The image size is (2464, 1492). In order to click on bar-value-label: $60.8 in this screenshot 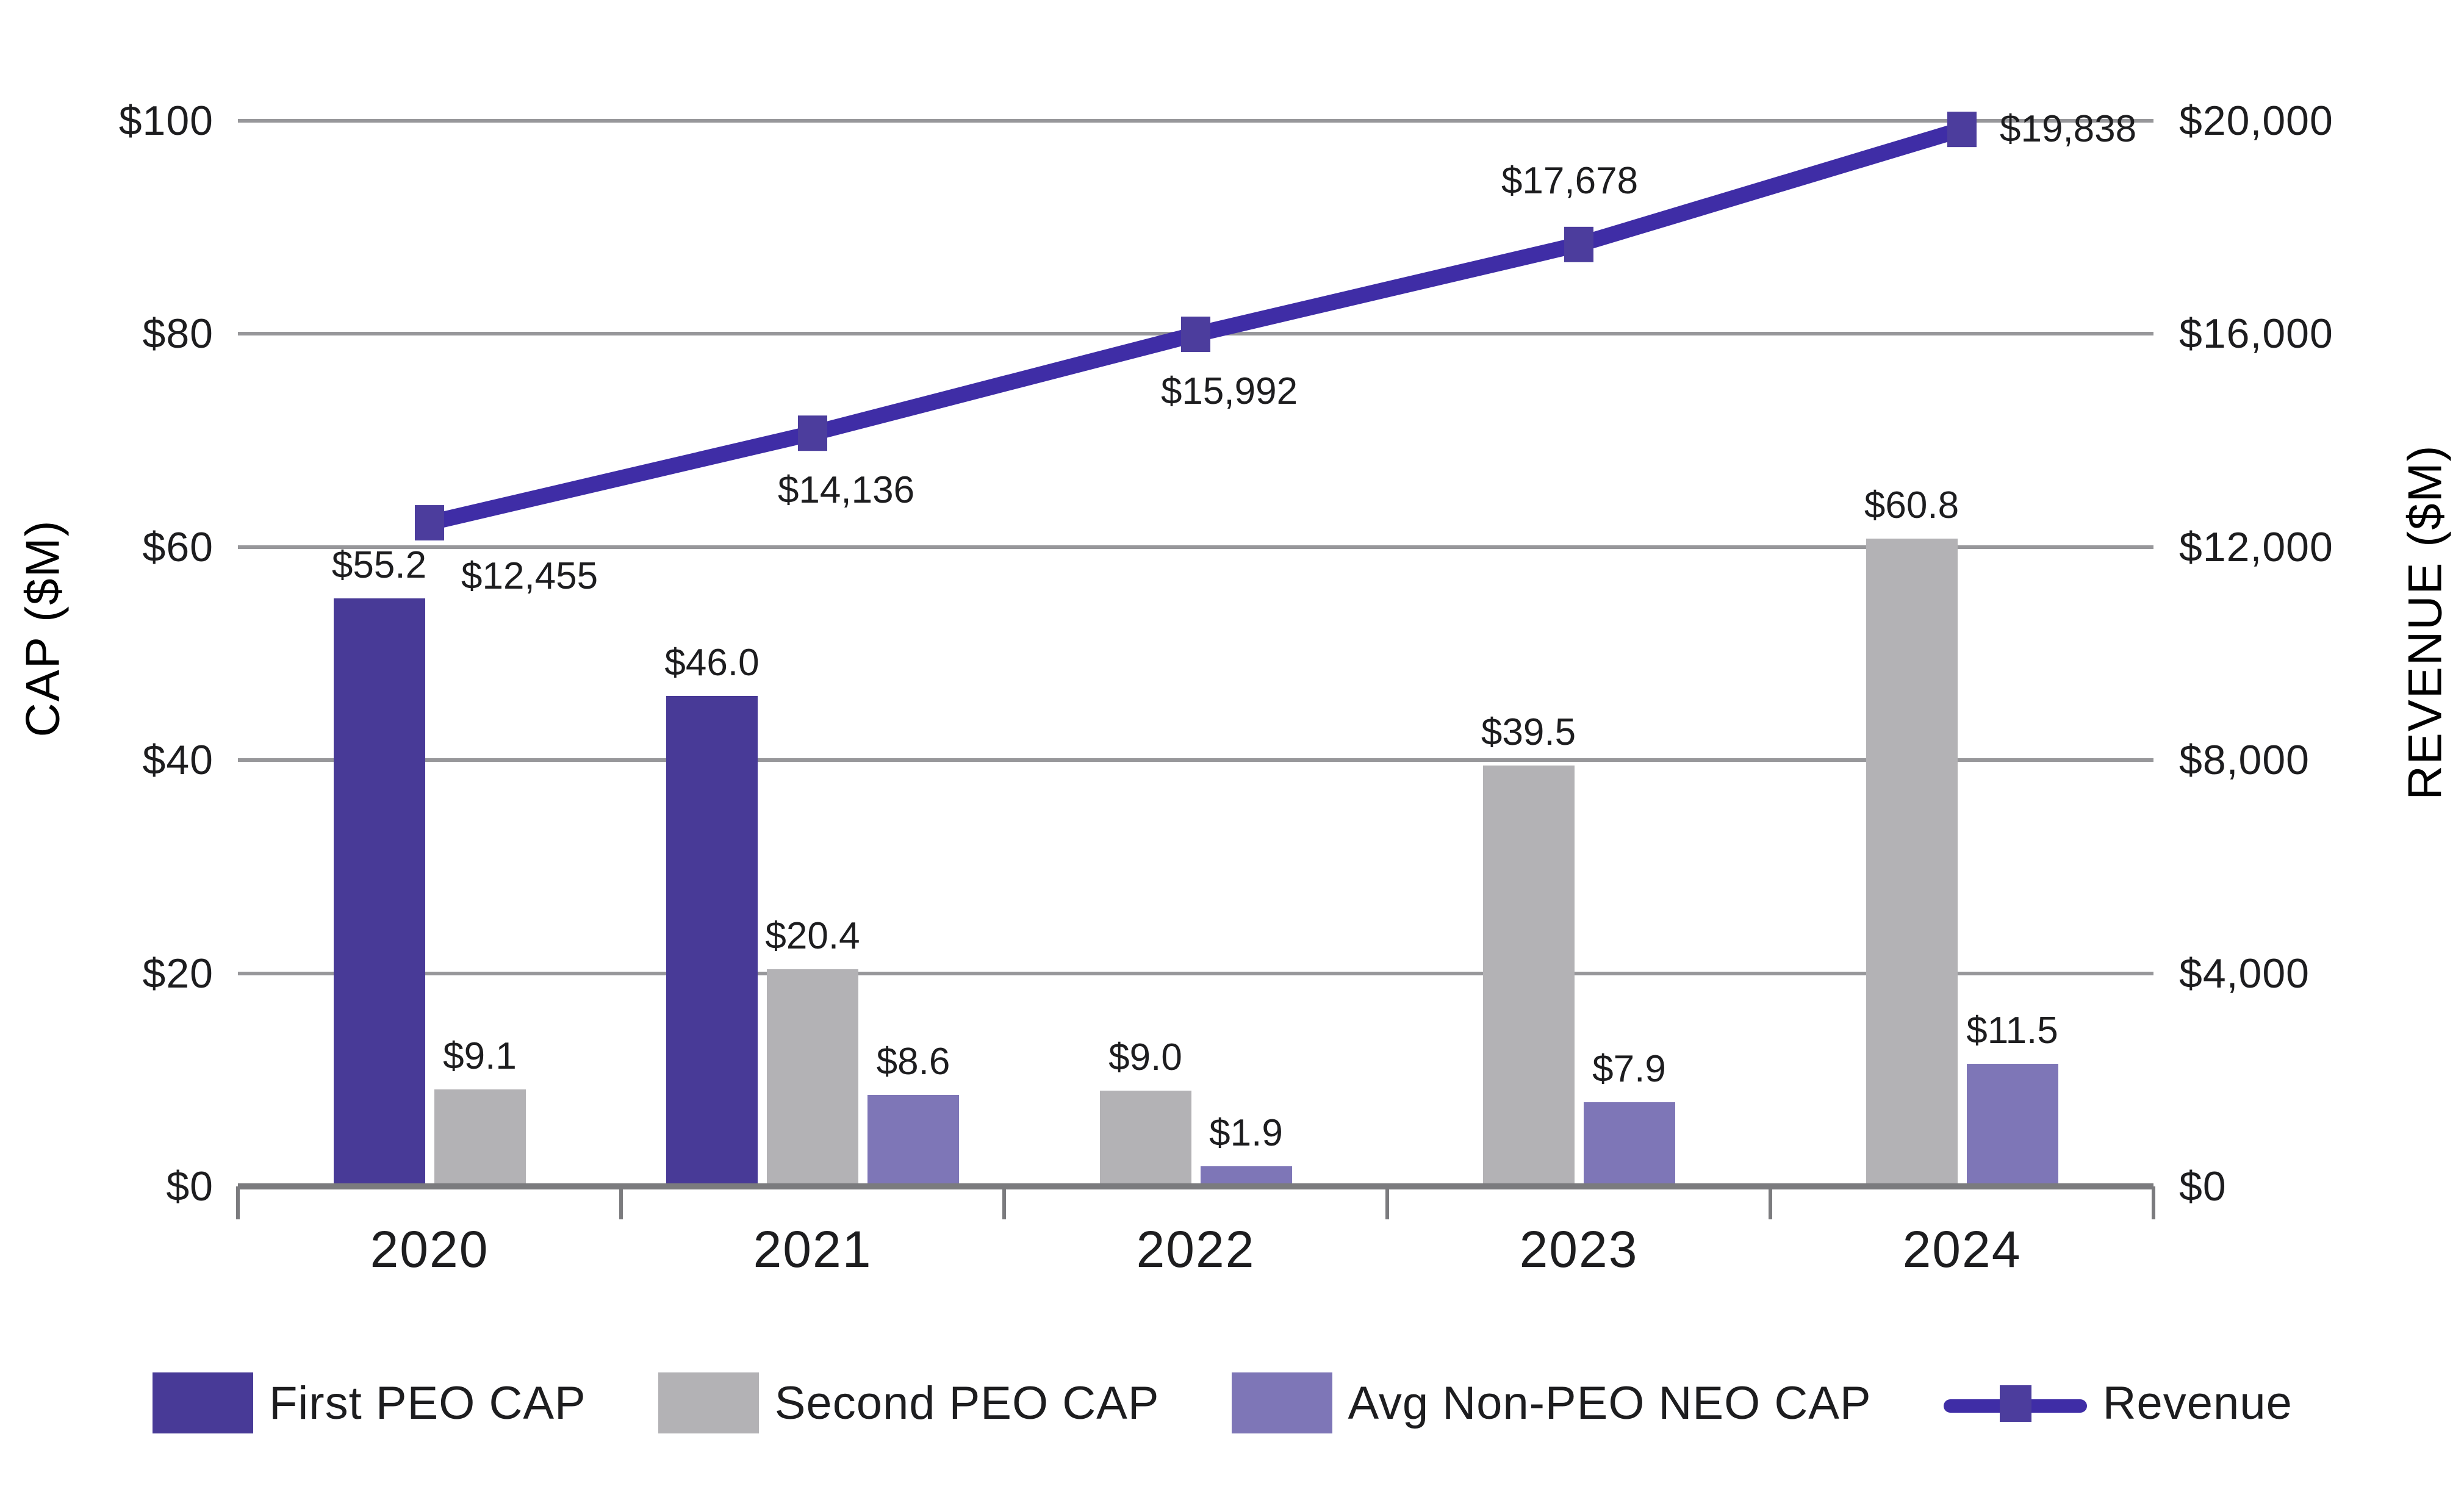, I will do `click(1911, 505)`.